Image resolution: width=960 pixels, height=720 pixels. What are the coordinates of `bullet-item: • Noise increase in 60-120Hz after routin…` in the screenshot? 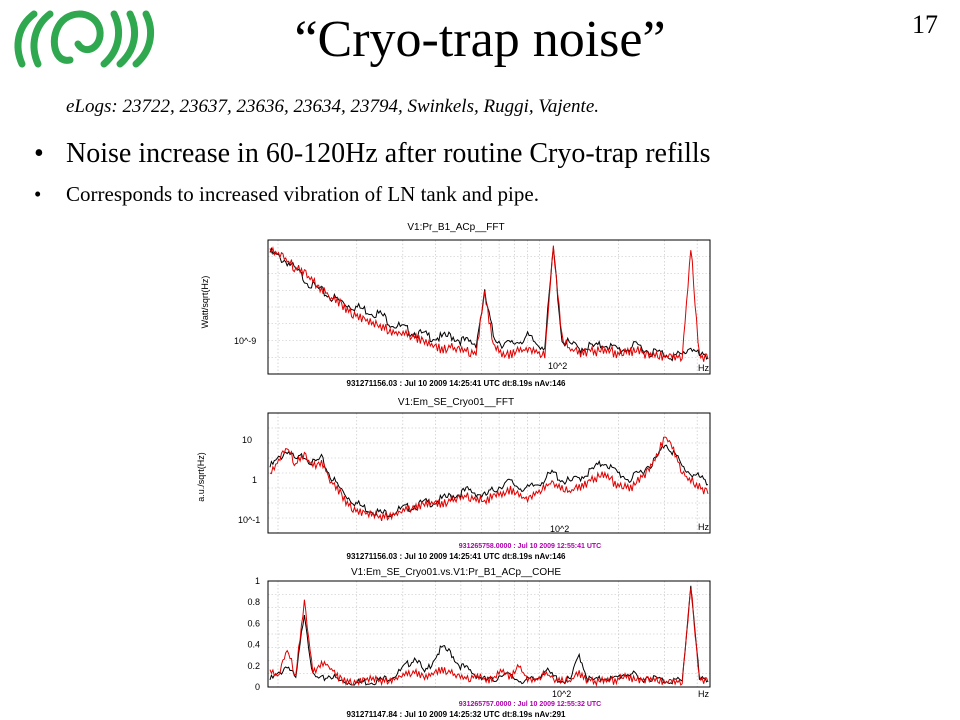 It's located at (372, 154).